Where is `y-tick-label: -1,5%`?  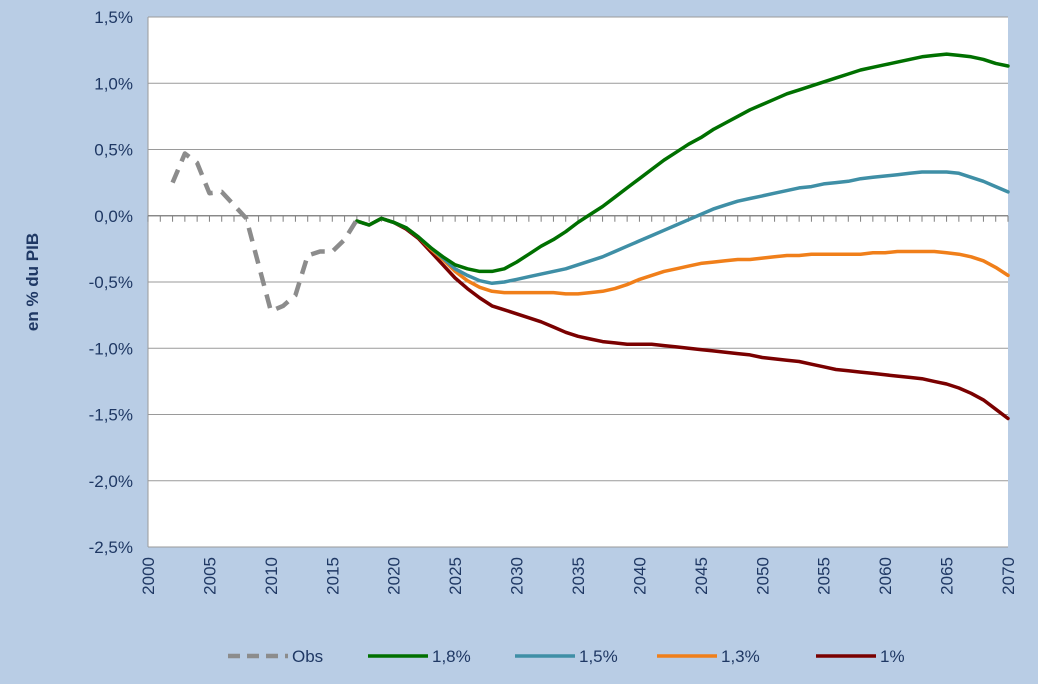
y-tick-label: -1,5% is located at coordinates (111, 415).